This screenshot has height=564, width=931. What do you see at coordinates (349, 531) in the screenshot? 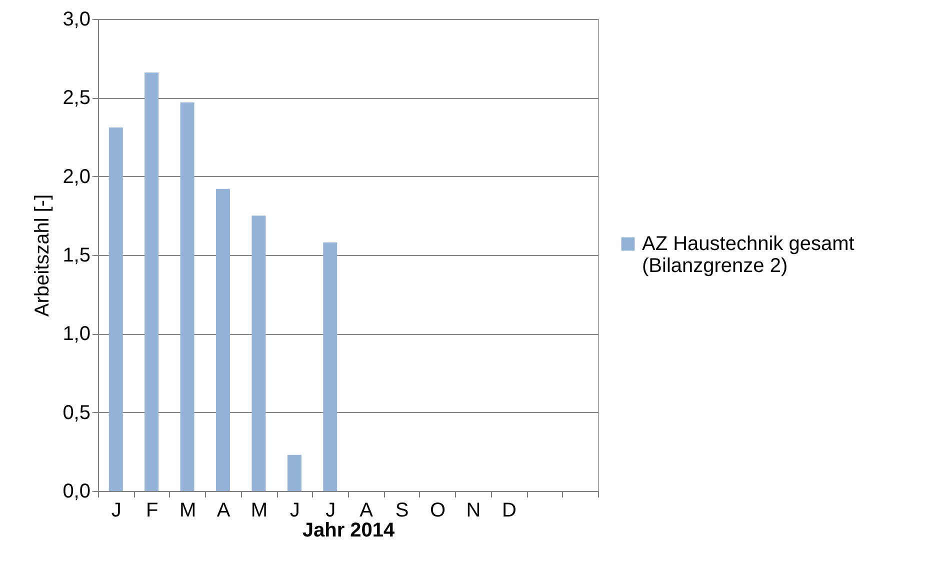
I see `x-axis-title: Jahr 2014` at bounding box center [349, 531].